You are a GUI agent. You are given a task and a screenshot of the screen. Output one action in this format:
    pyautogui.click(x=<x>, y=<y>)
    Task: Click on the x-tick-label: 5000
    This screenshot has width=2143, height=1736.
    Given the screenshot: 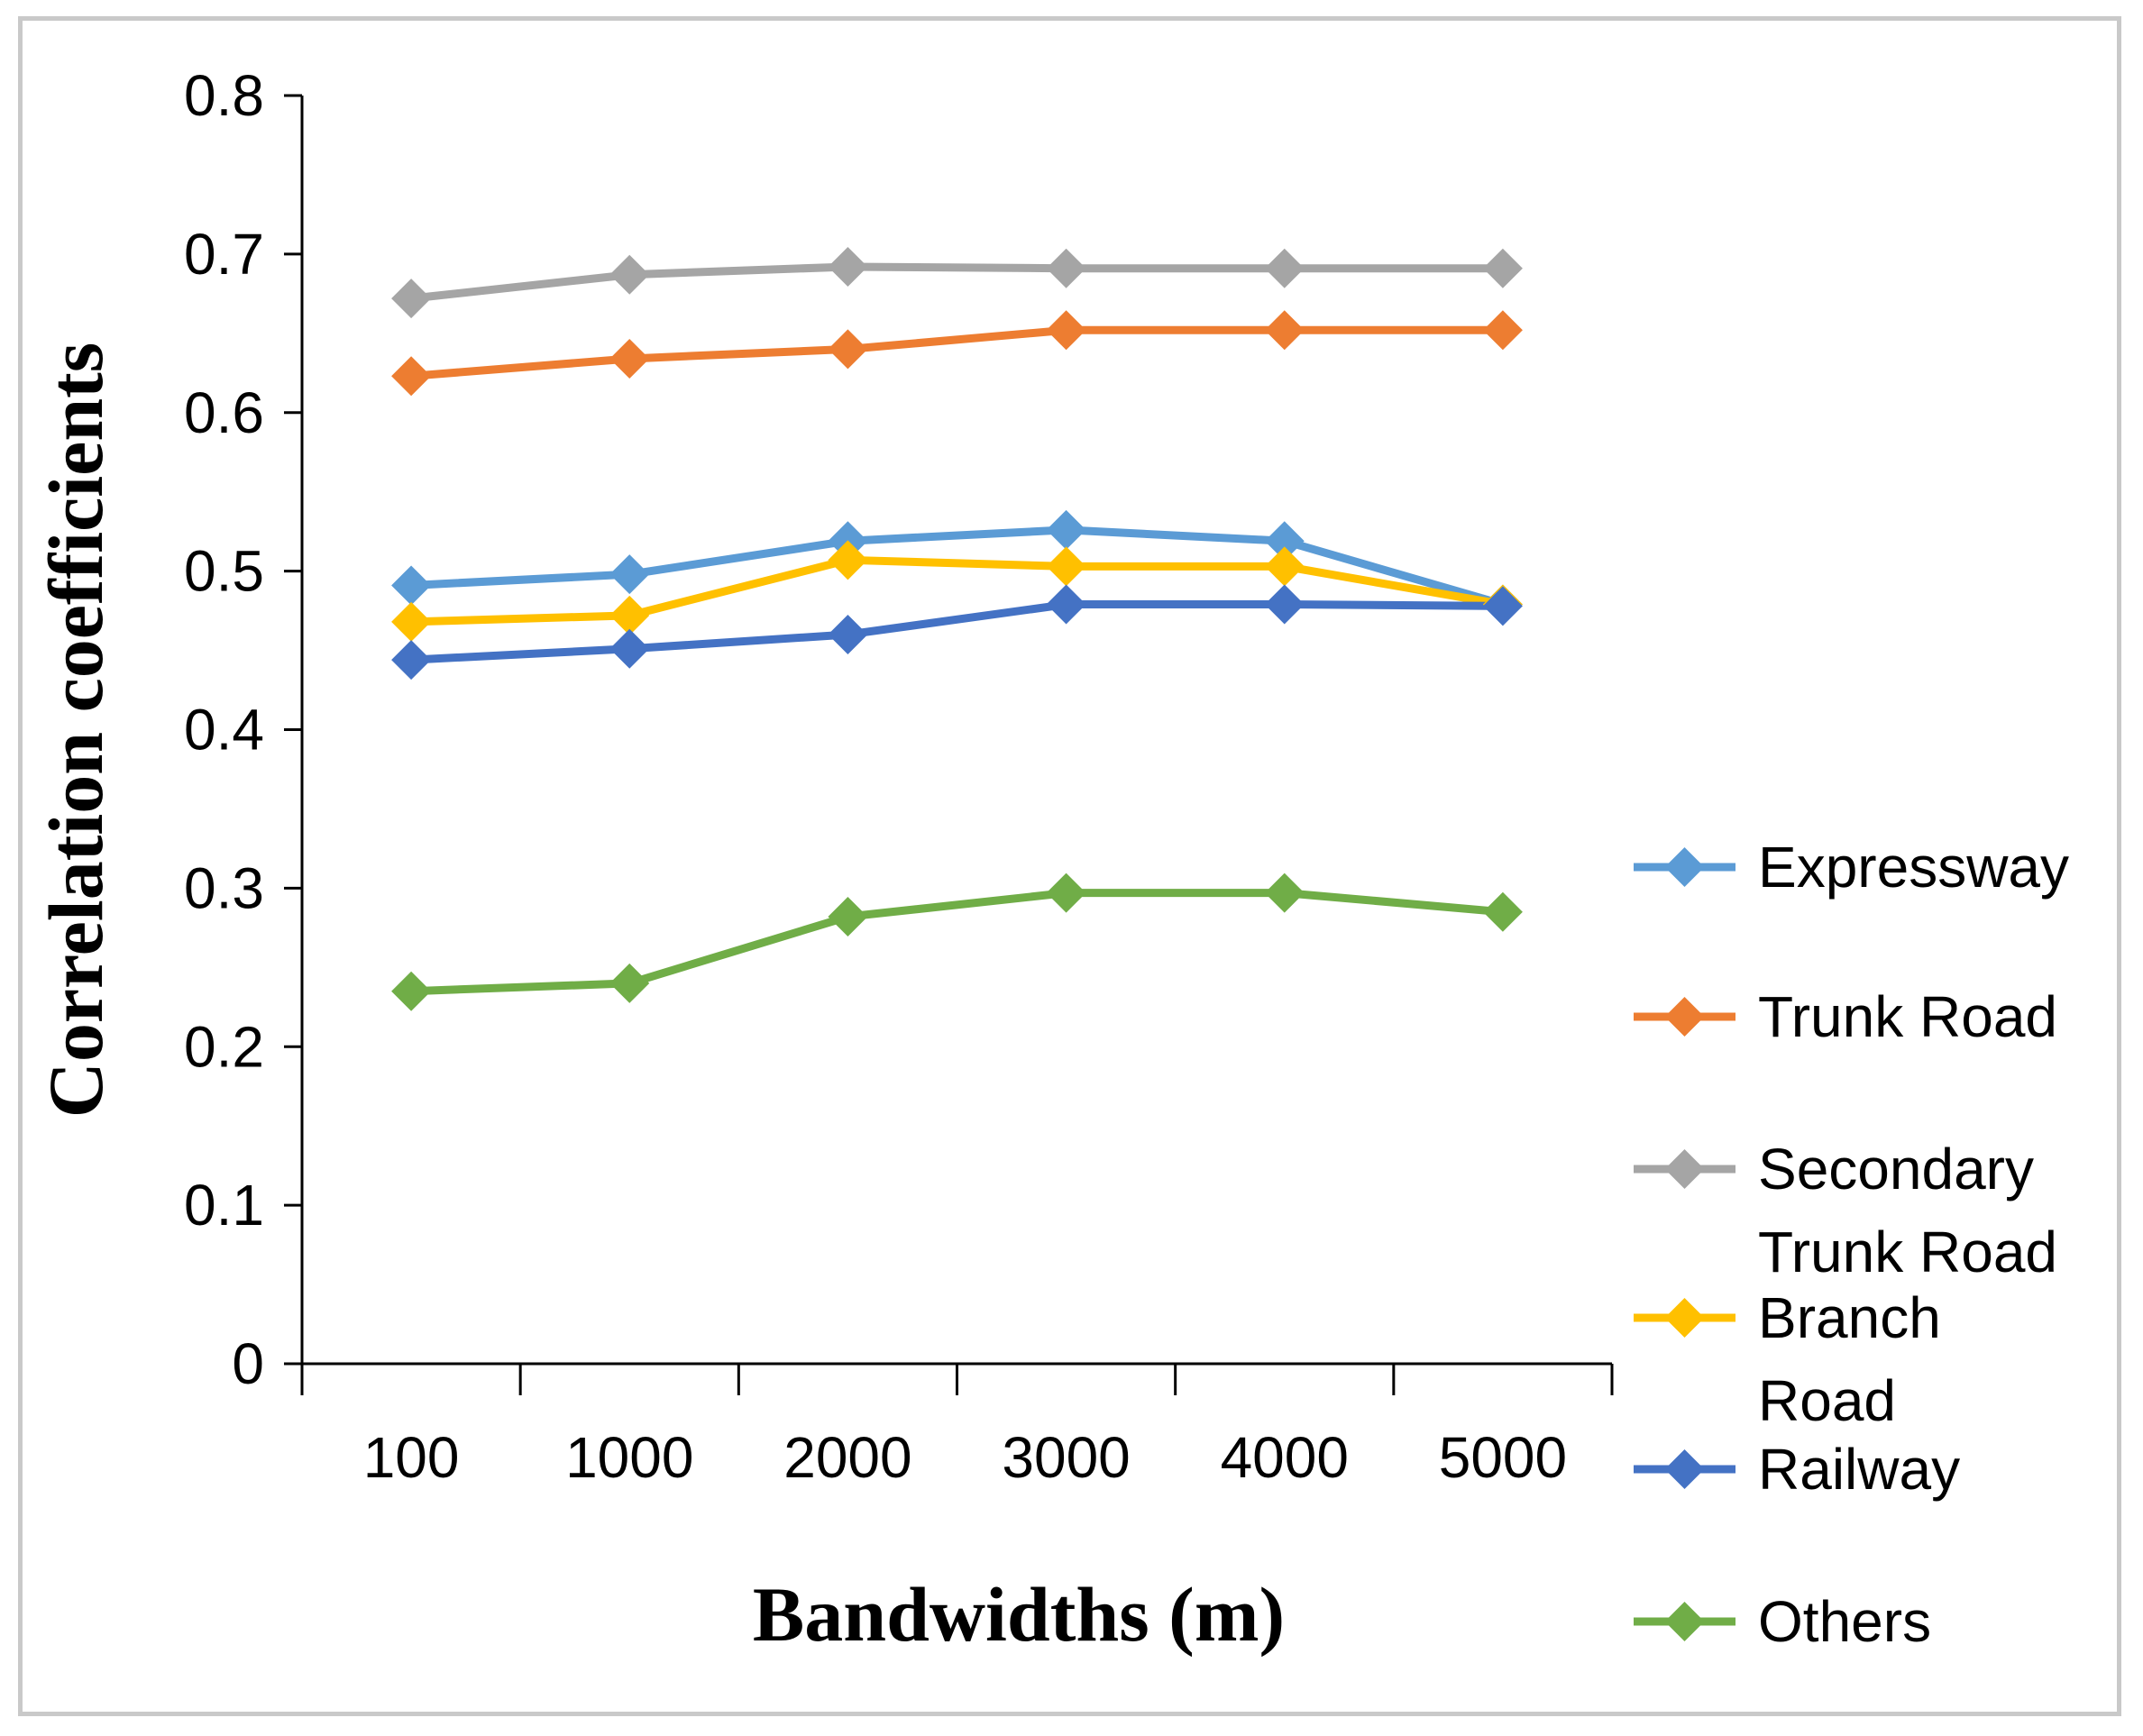 What is the action you would take?
    pyautogui.click(x=1503, y=1457)
    